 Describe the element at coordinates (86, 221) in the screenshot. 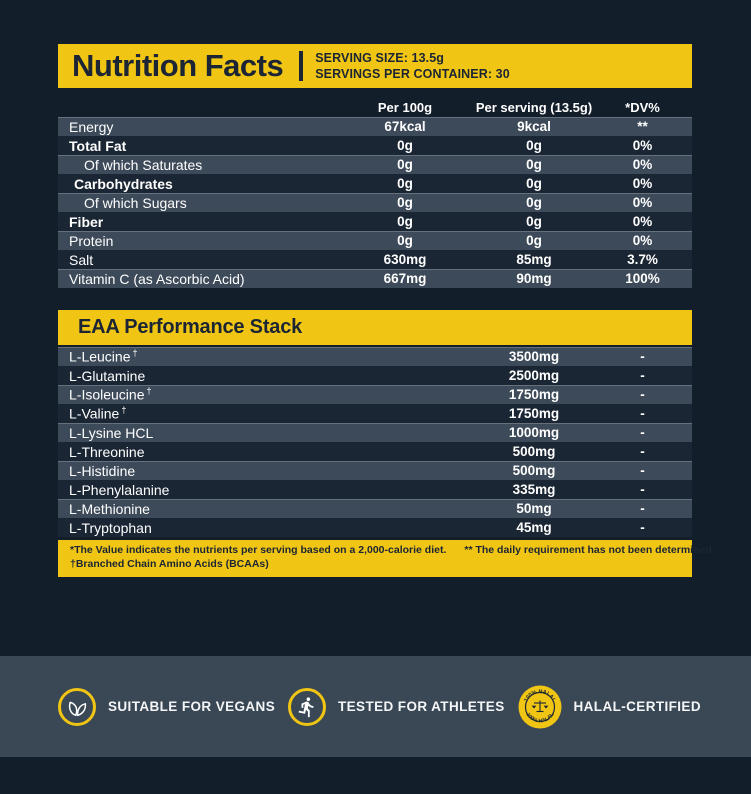

I see `row-label: Fiber` at that location.